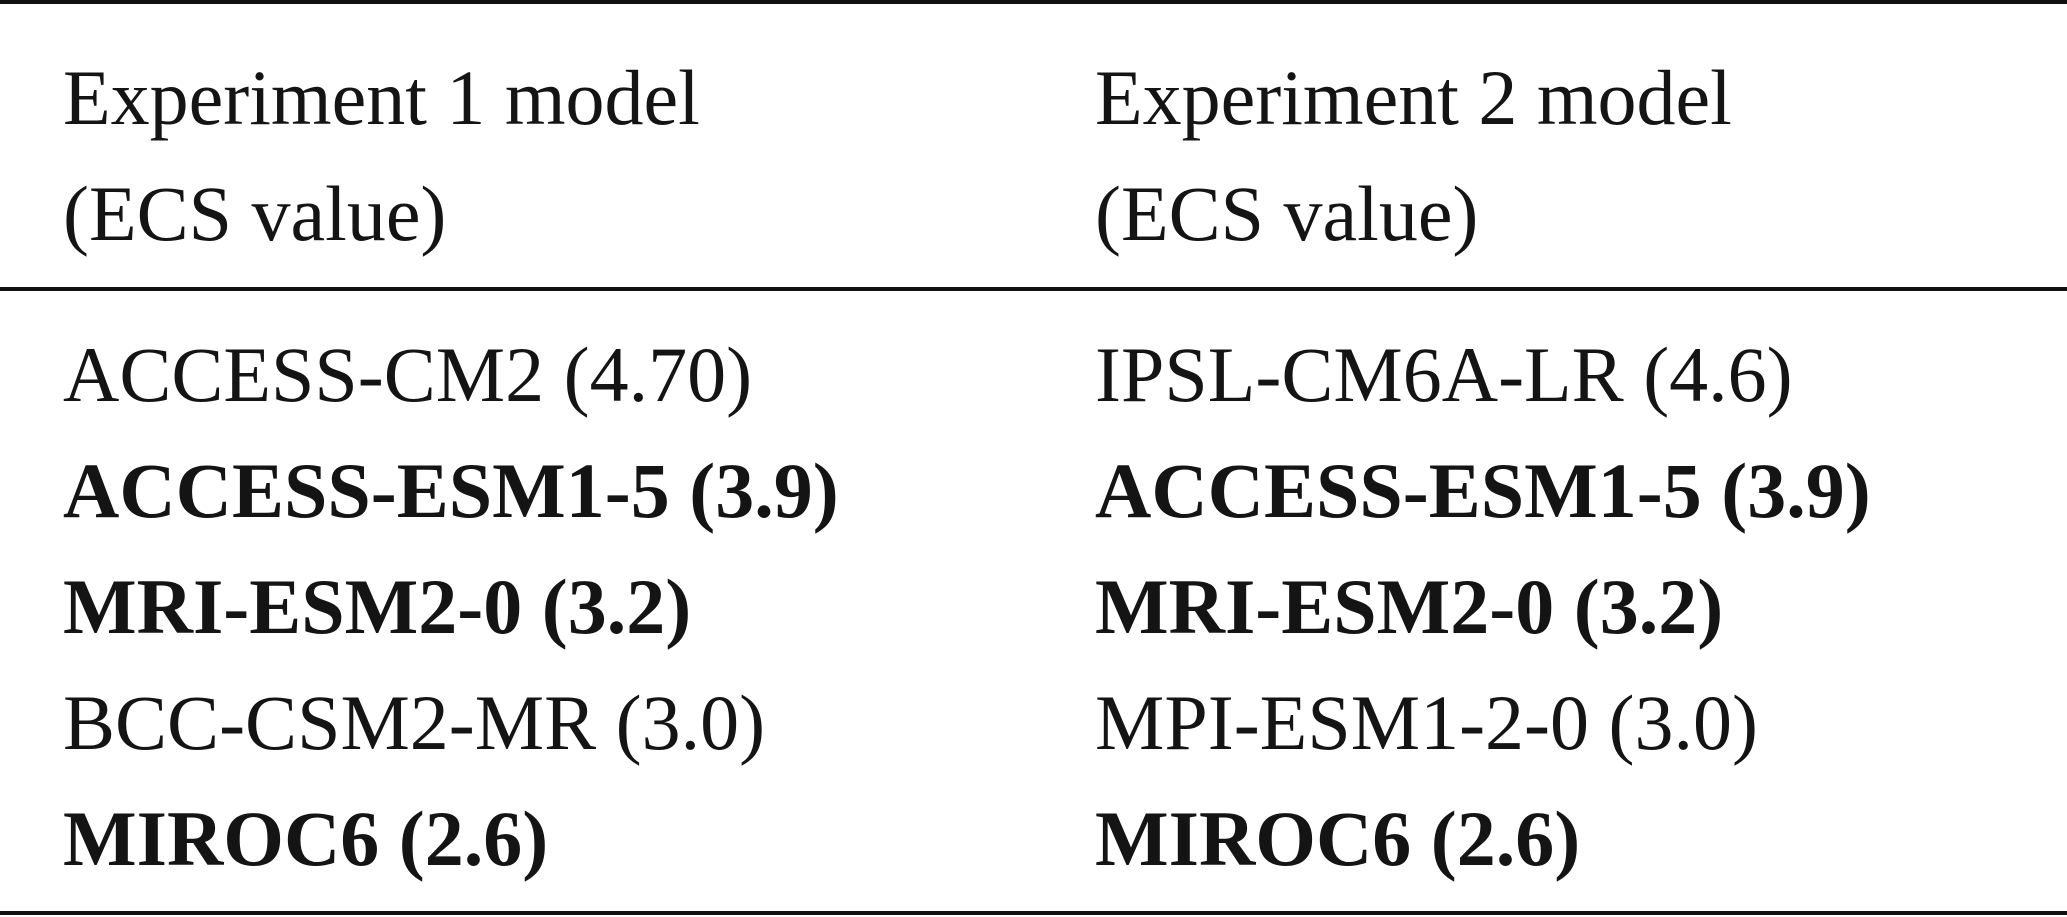  I want to click on table-cell-exp1: BCC-CSM2-MR (3.0), so click(414, 722).